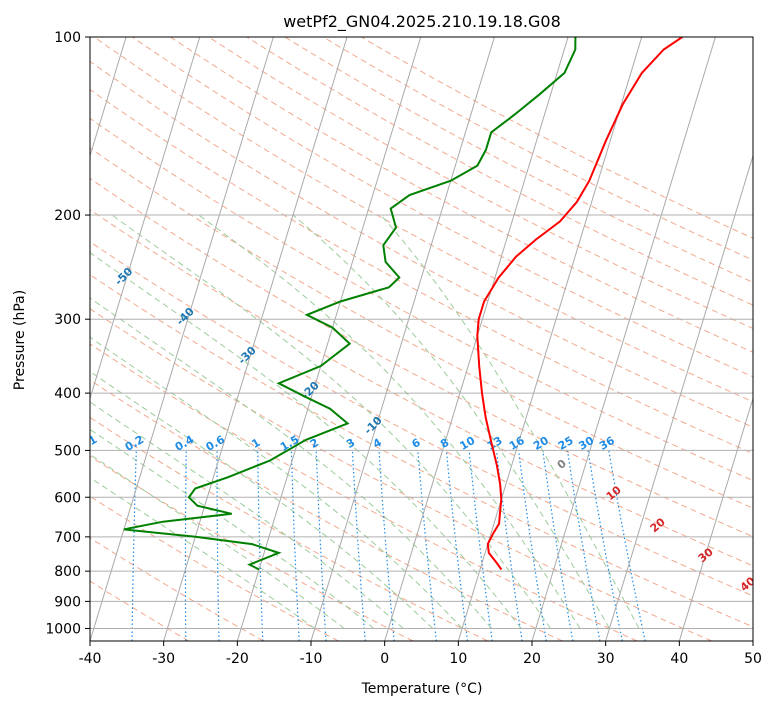 The width and height of the screenshot is (775, 708). I want to click on x-tick-label: -40, so click(90, 659).